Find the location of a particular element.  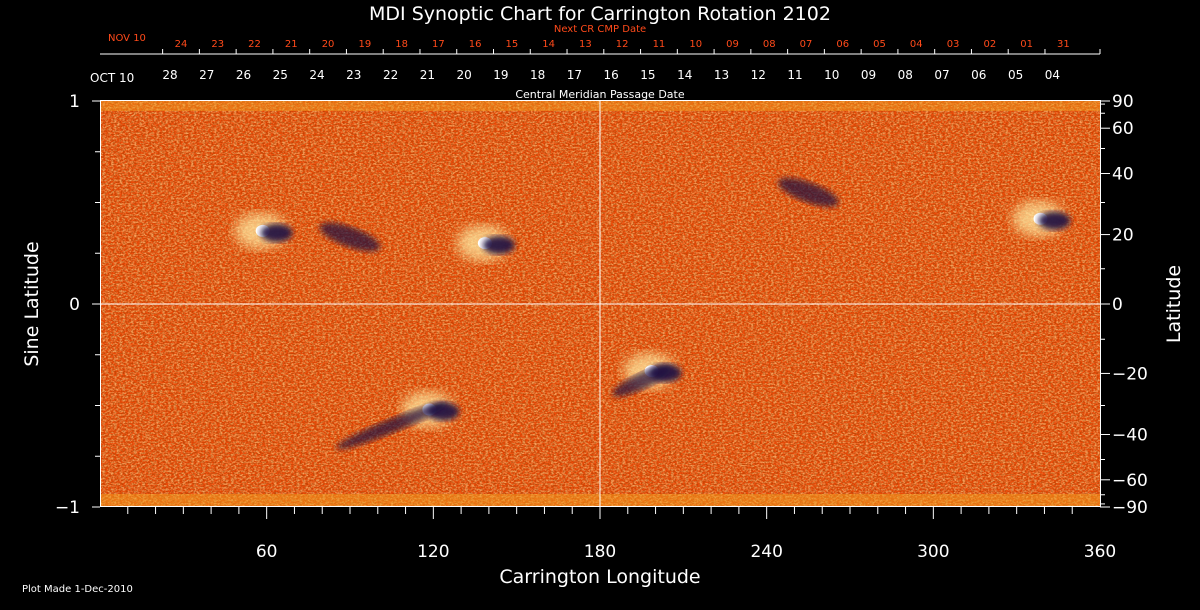

next-cr-date-label: 21 is located at coordinates (291, 44).